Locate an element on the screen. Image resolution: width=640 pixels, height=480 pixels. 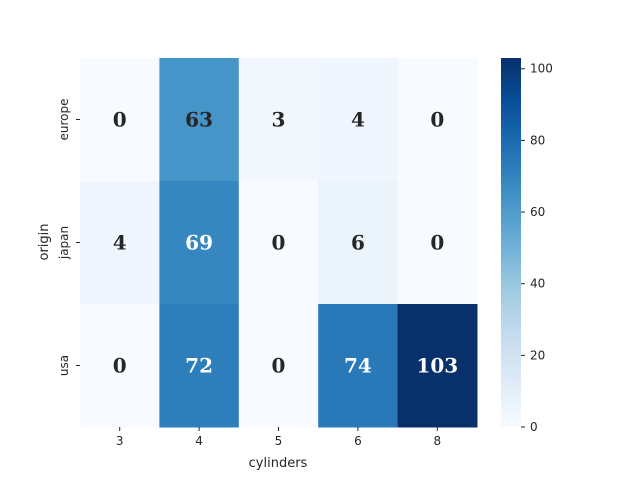
cell-value-label: 72 is located at coordinates (199, 366).